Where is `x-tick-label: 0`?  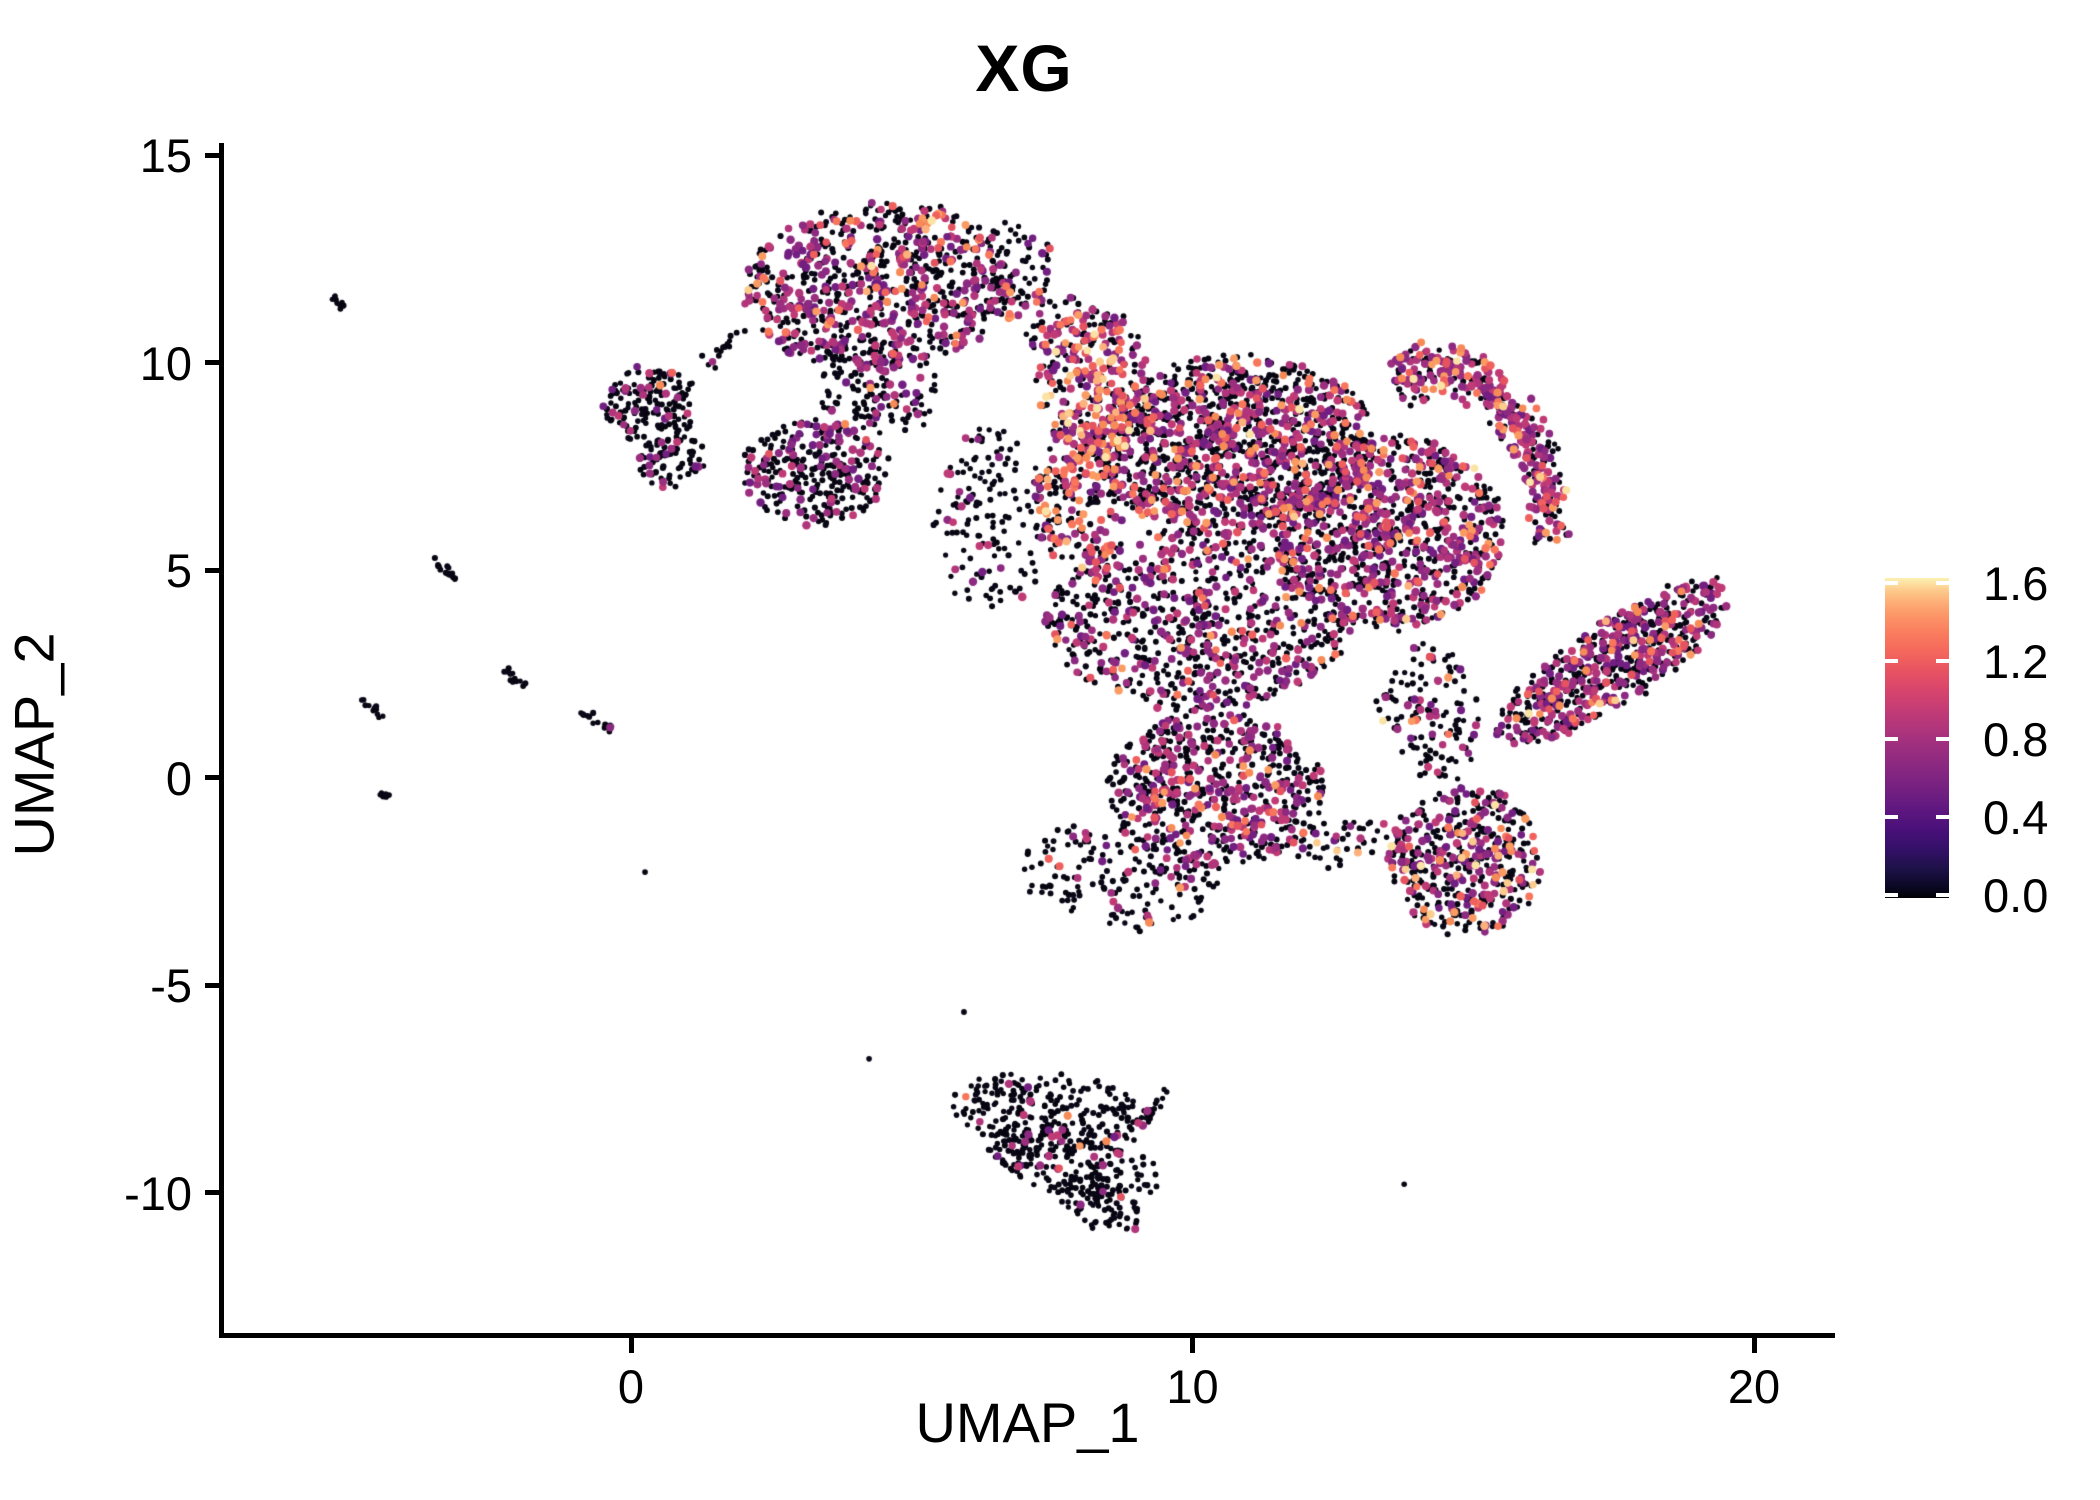 x-tick-label: 0 is located at coordinates (631, 1386).